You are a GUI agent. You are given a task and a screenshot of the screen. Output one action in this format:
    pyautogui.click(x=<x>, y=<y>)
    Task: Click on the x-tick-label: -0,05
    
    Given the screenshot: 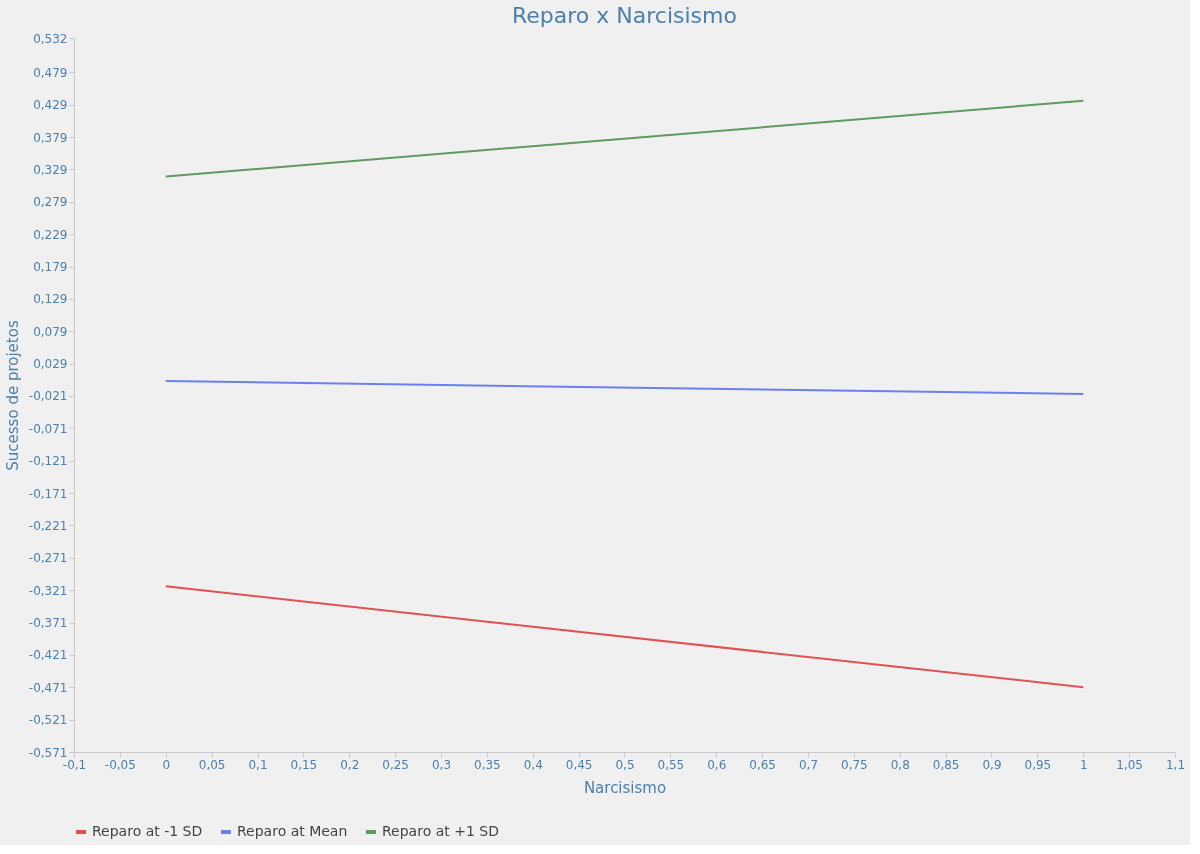 What is the action you would take?
    pyautogui.click(x=120, y=764)
    